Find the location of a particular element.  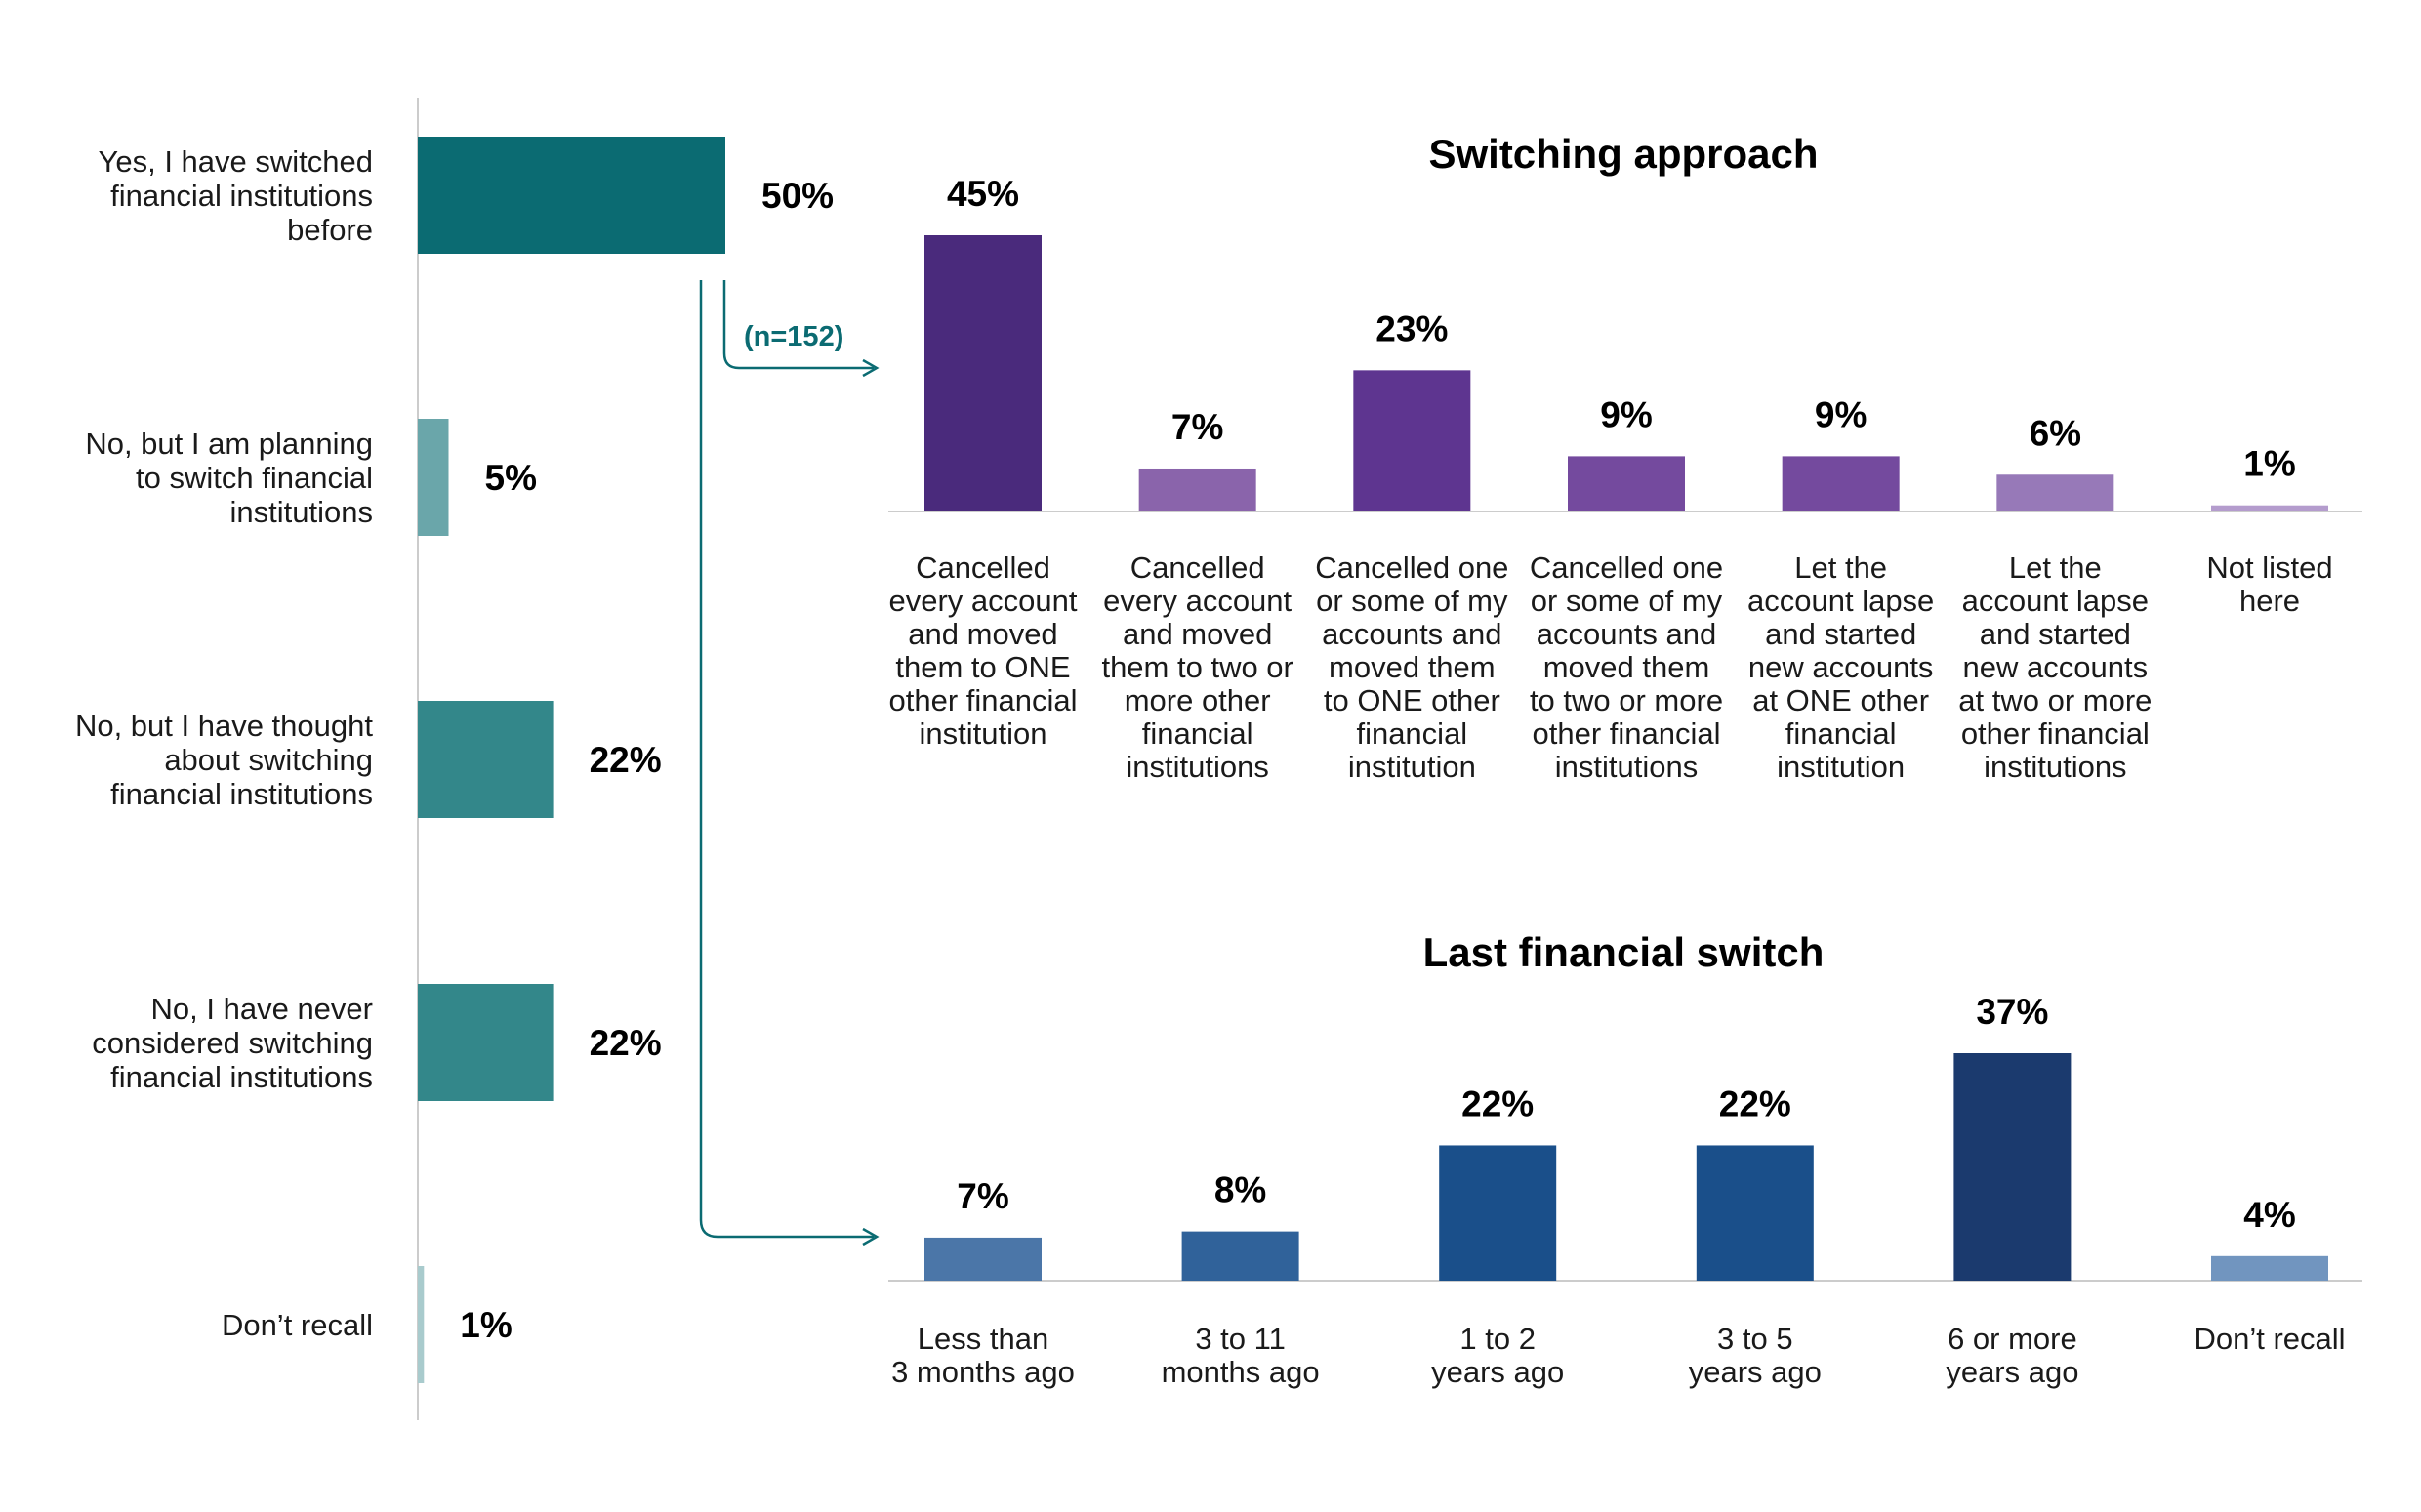

category-label: Don’t recall is located at coordinates (2269, 1339).